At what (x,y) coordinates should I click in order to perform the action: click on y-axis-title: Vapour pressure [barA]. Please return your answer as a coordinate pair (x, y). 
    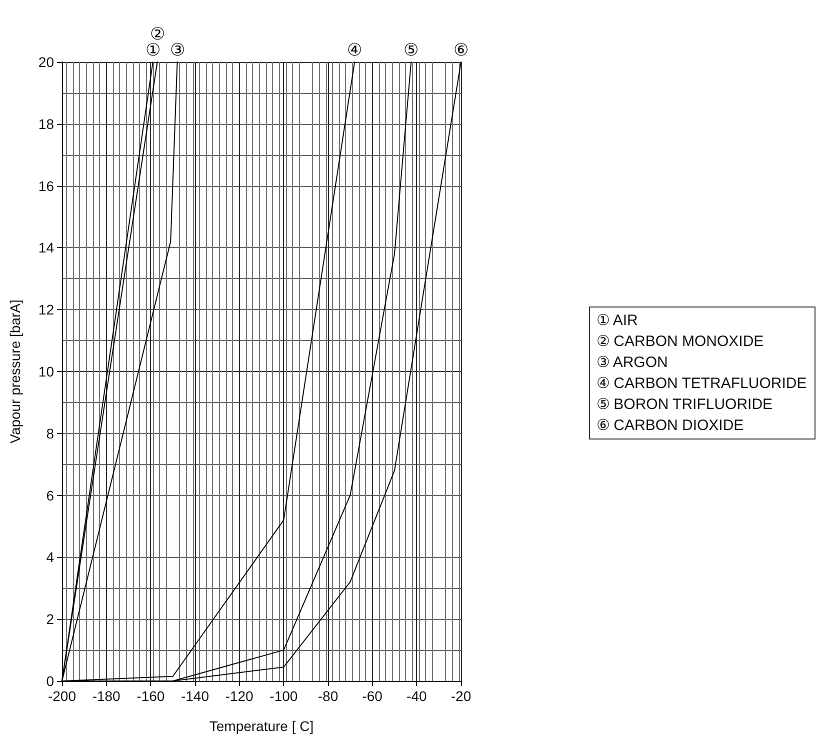
    Looking at the image, I should click on (15, 372).